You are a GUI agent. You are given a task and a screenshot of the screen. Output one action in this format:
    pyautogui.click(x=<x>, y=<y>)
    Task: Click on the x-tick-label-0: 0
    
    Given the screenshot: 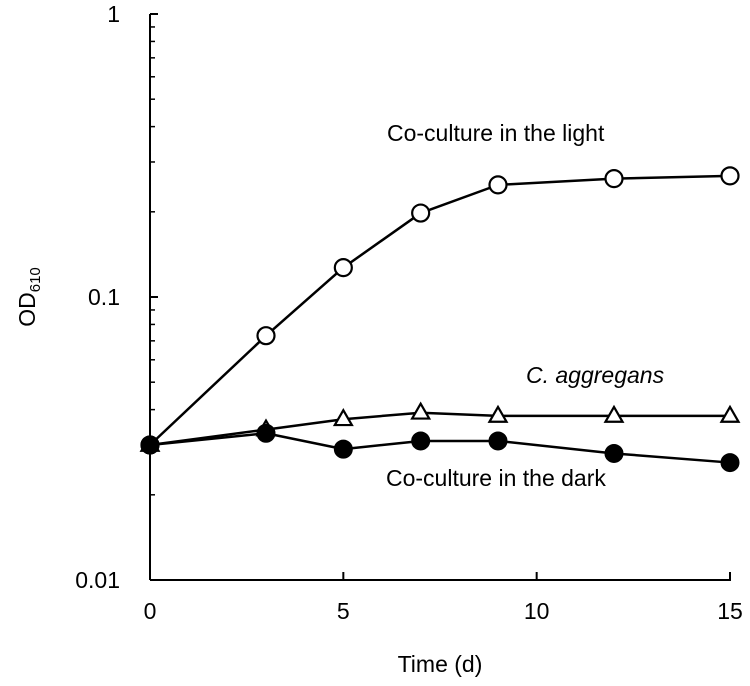 What is the action you would take?
    pyautogui.click(x=150, y=611)
    